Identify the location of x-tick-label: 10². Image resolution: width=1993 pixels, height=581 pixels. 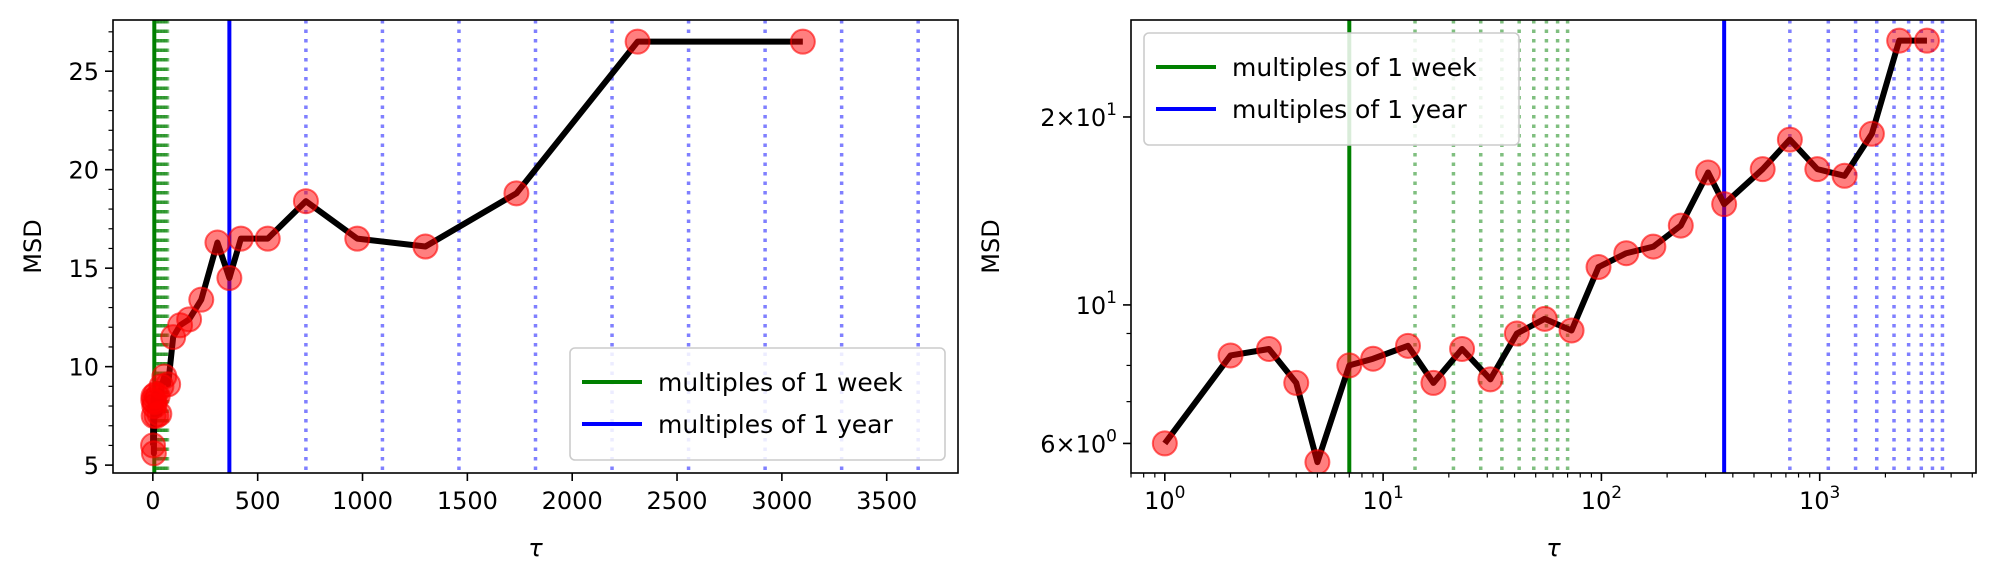
(1601, 499).